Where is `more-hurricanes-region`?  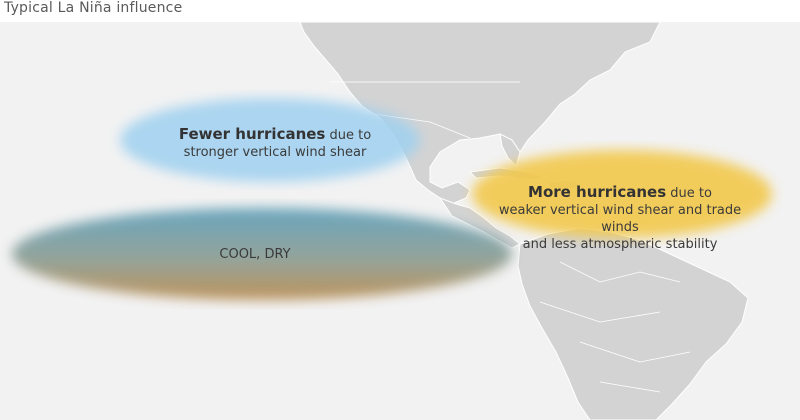 more-hurricanes-region is located at coordinates (622, 194).